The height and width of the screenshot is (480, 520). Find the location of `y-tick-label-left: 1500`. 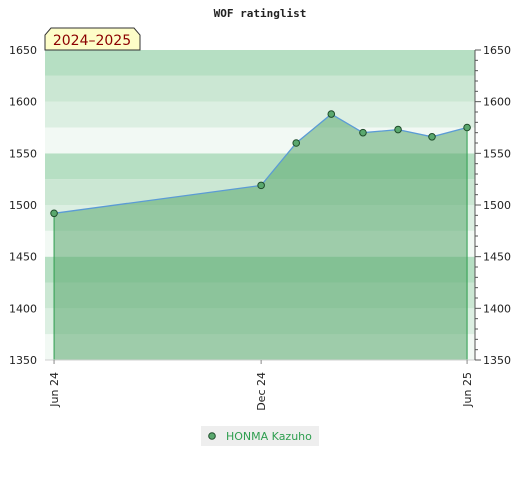

y-tick-label-left: 1500 is located at coordinates (23, 205).